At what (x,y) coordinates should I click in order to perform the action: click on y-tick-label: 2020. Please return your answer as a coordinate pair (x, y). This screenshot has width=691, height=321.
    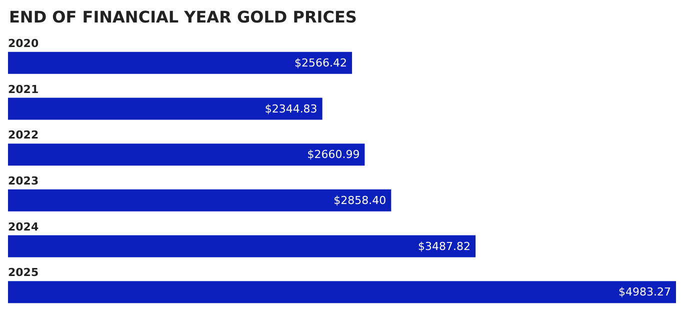
    Looking at the image, I should click on (23, 43).